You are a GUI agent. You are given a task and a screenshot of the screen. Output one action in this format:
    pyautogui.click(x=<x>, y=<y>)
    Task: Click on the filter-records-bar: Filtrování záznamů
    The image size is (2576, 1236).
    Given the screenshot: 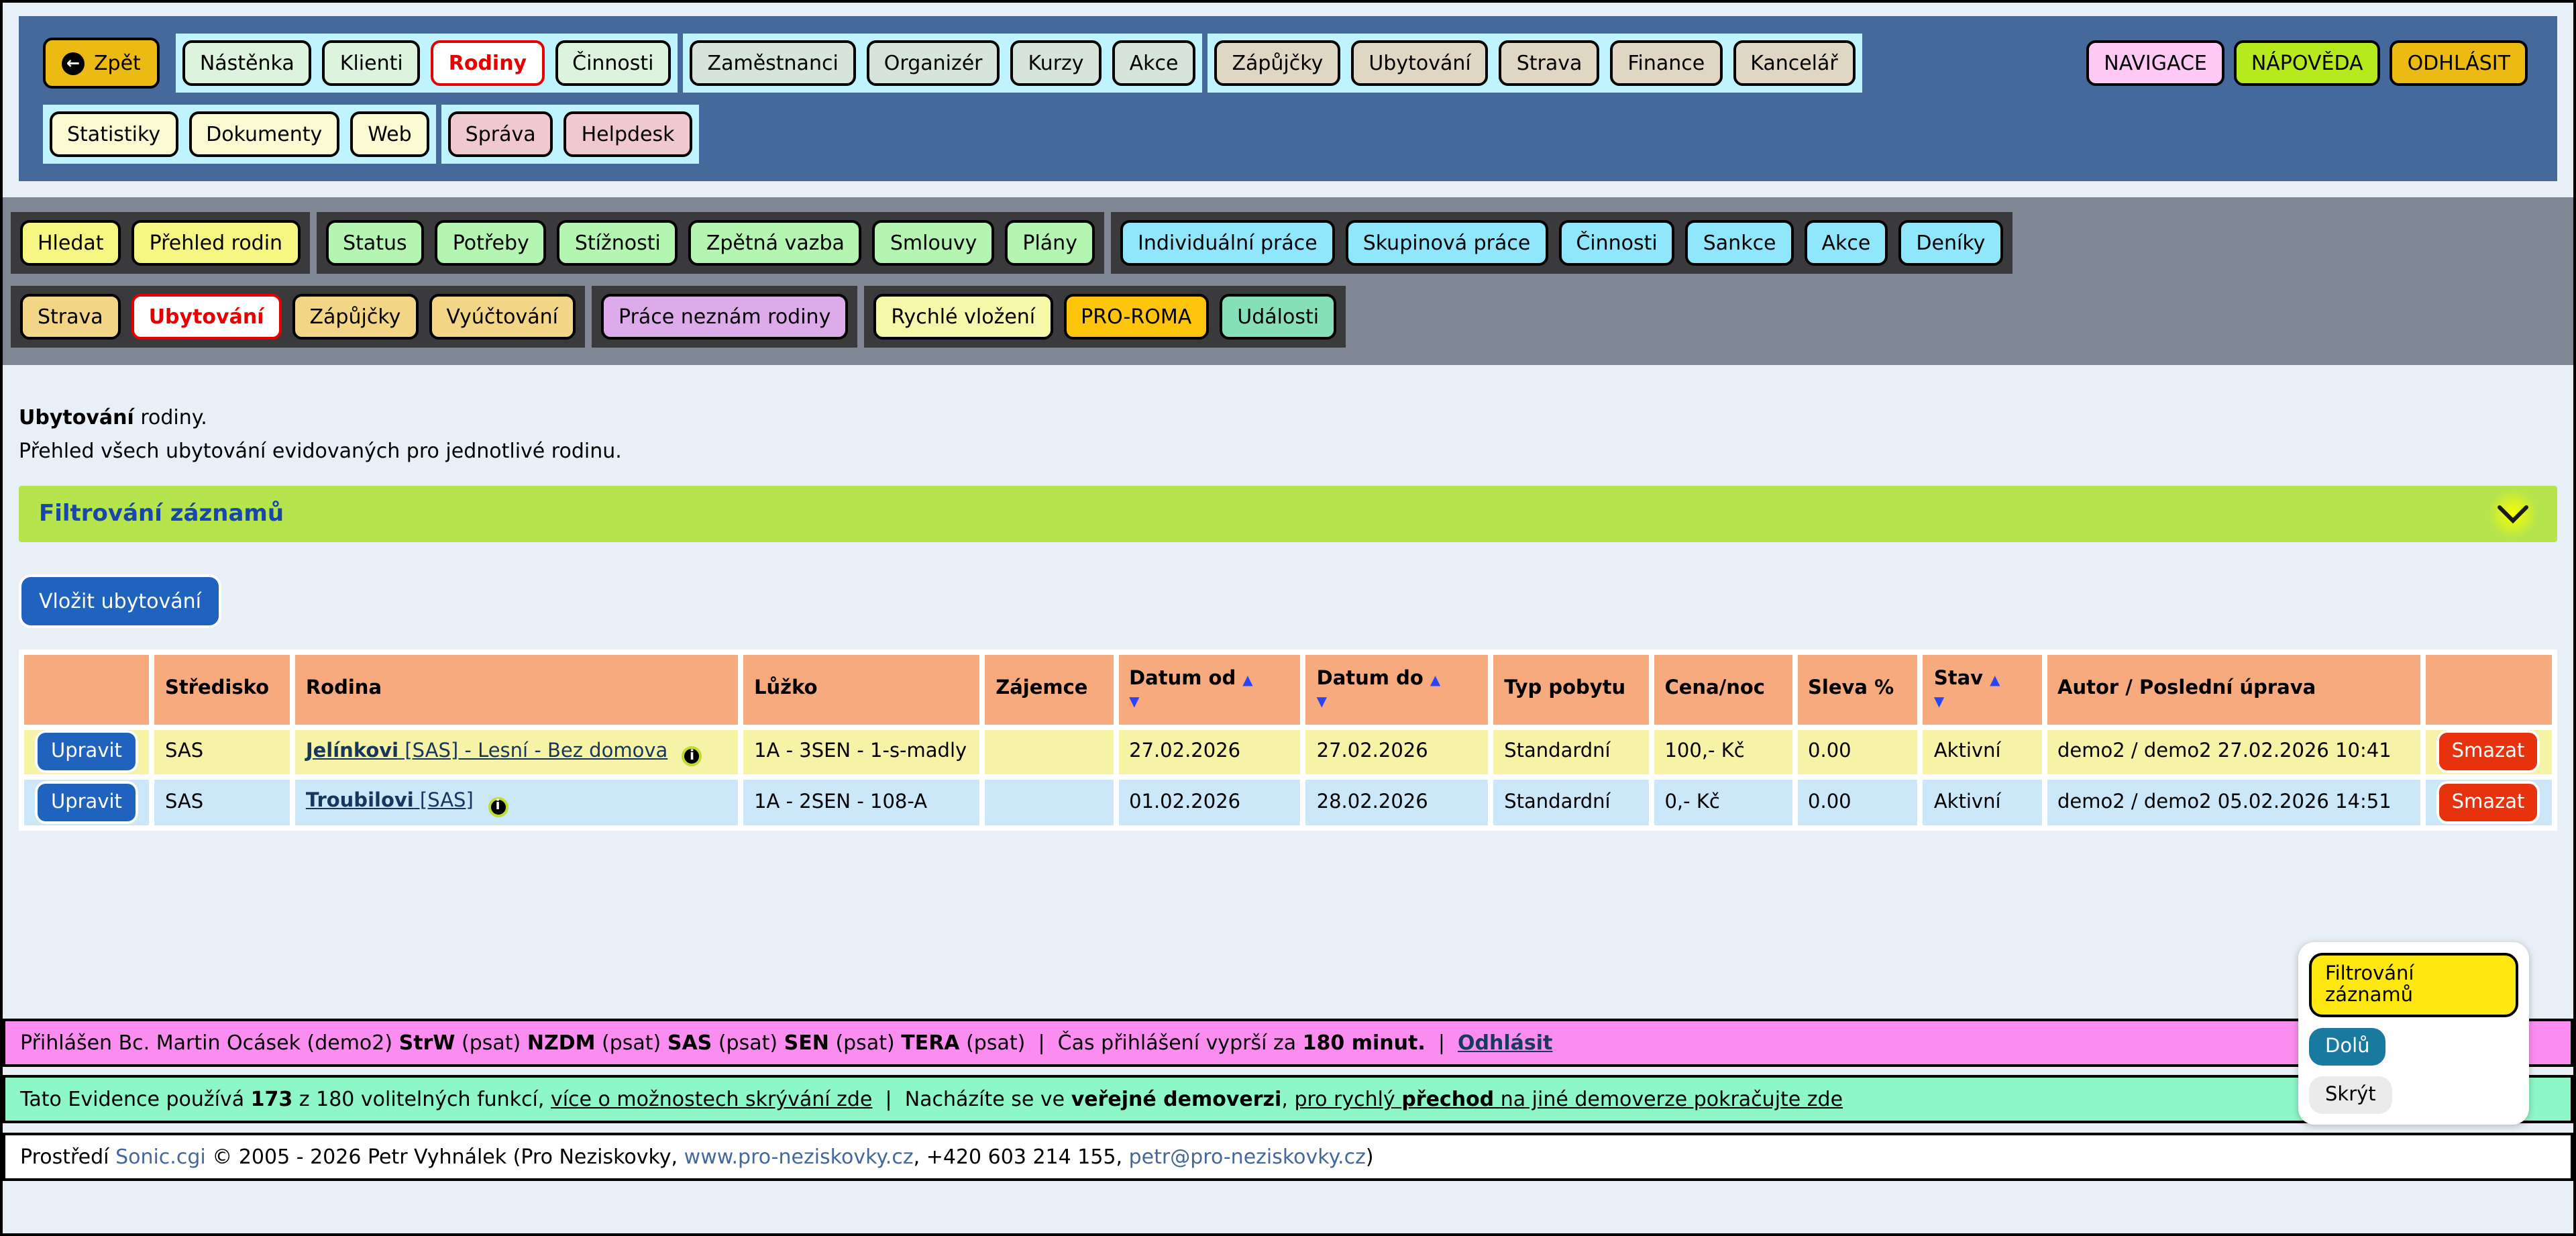 What is the action you would take?
    pyautogui.click(x=1288, y=514)
    